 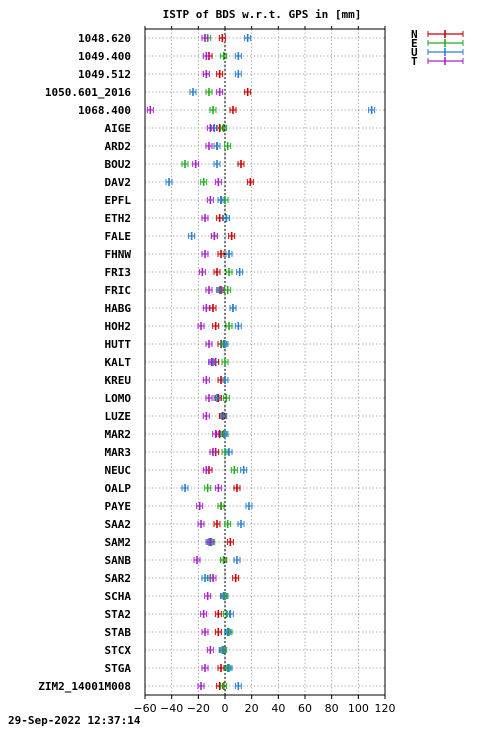 I want to click on station-label: AIGE, so click(x=118, y=128).